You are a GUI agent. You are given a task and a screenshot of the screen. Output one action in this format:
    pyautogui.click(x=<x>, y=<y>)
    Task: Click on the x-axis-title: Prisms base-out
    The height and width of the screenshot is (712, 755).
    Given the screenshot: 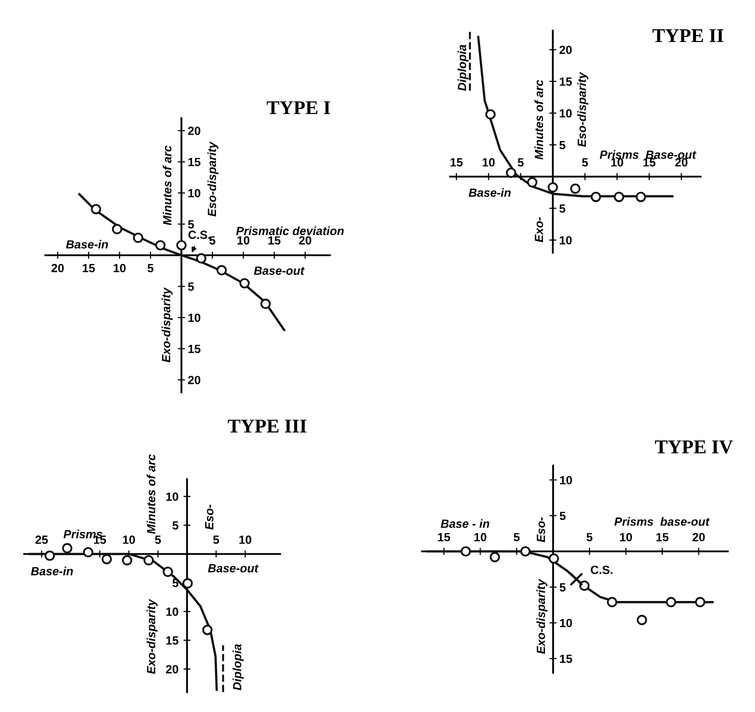 What is the action you would take?
    pyautogui.click(x=662, y=521)
    